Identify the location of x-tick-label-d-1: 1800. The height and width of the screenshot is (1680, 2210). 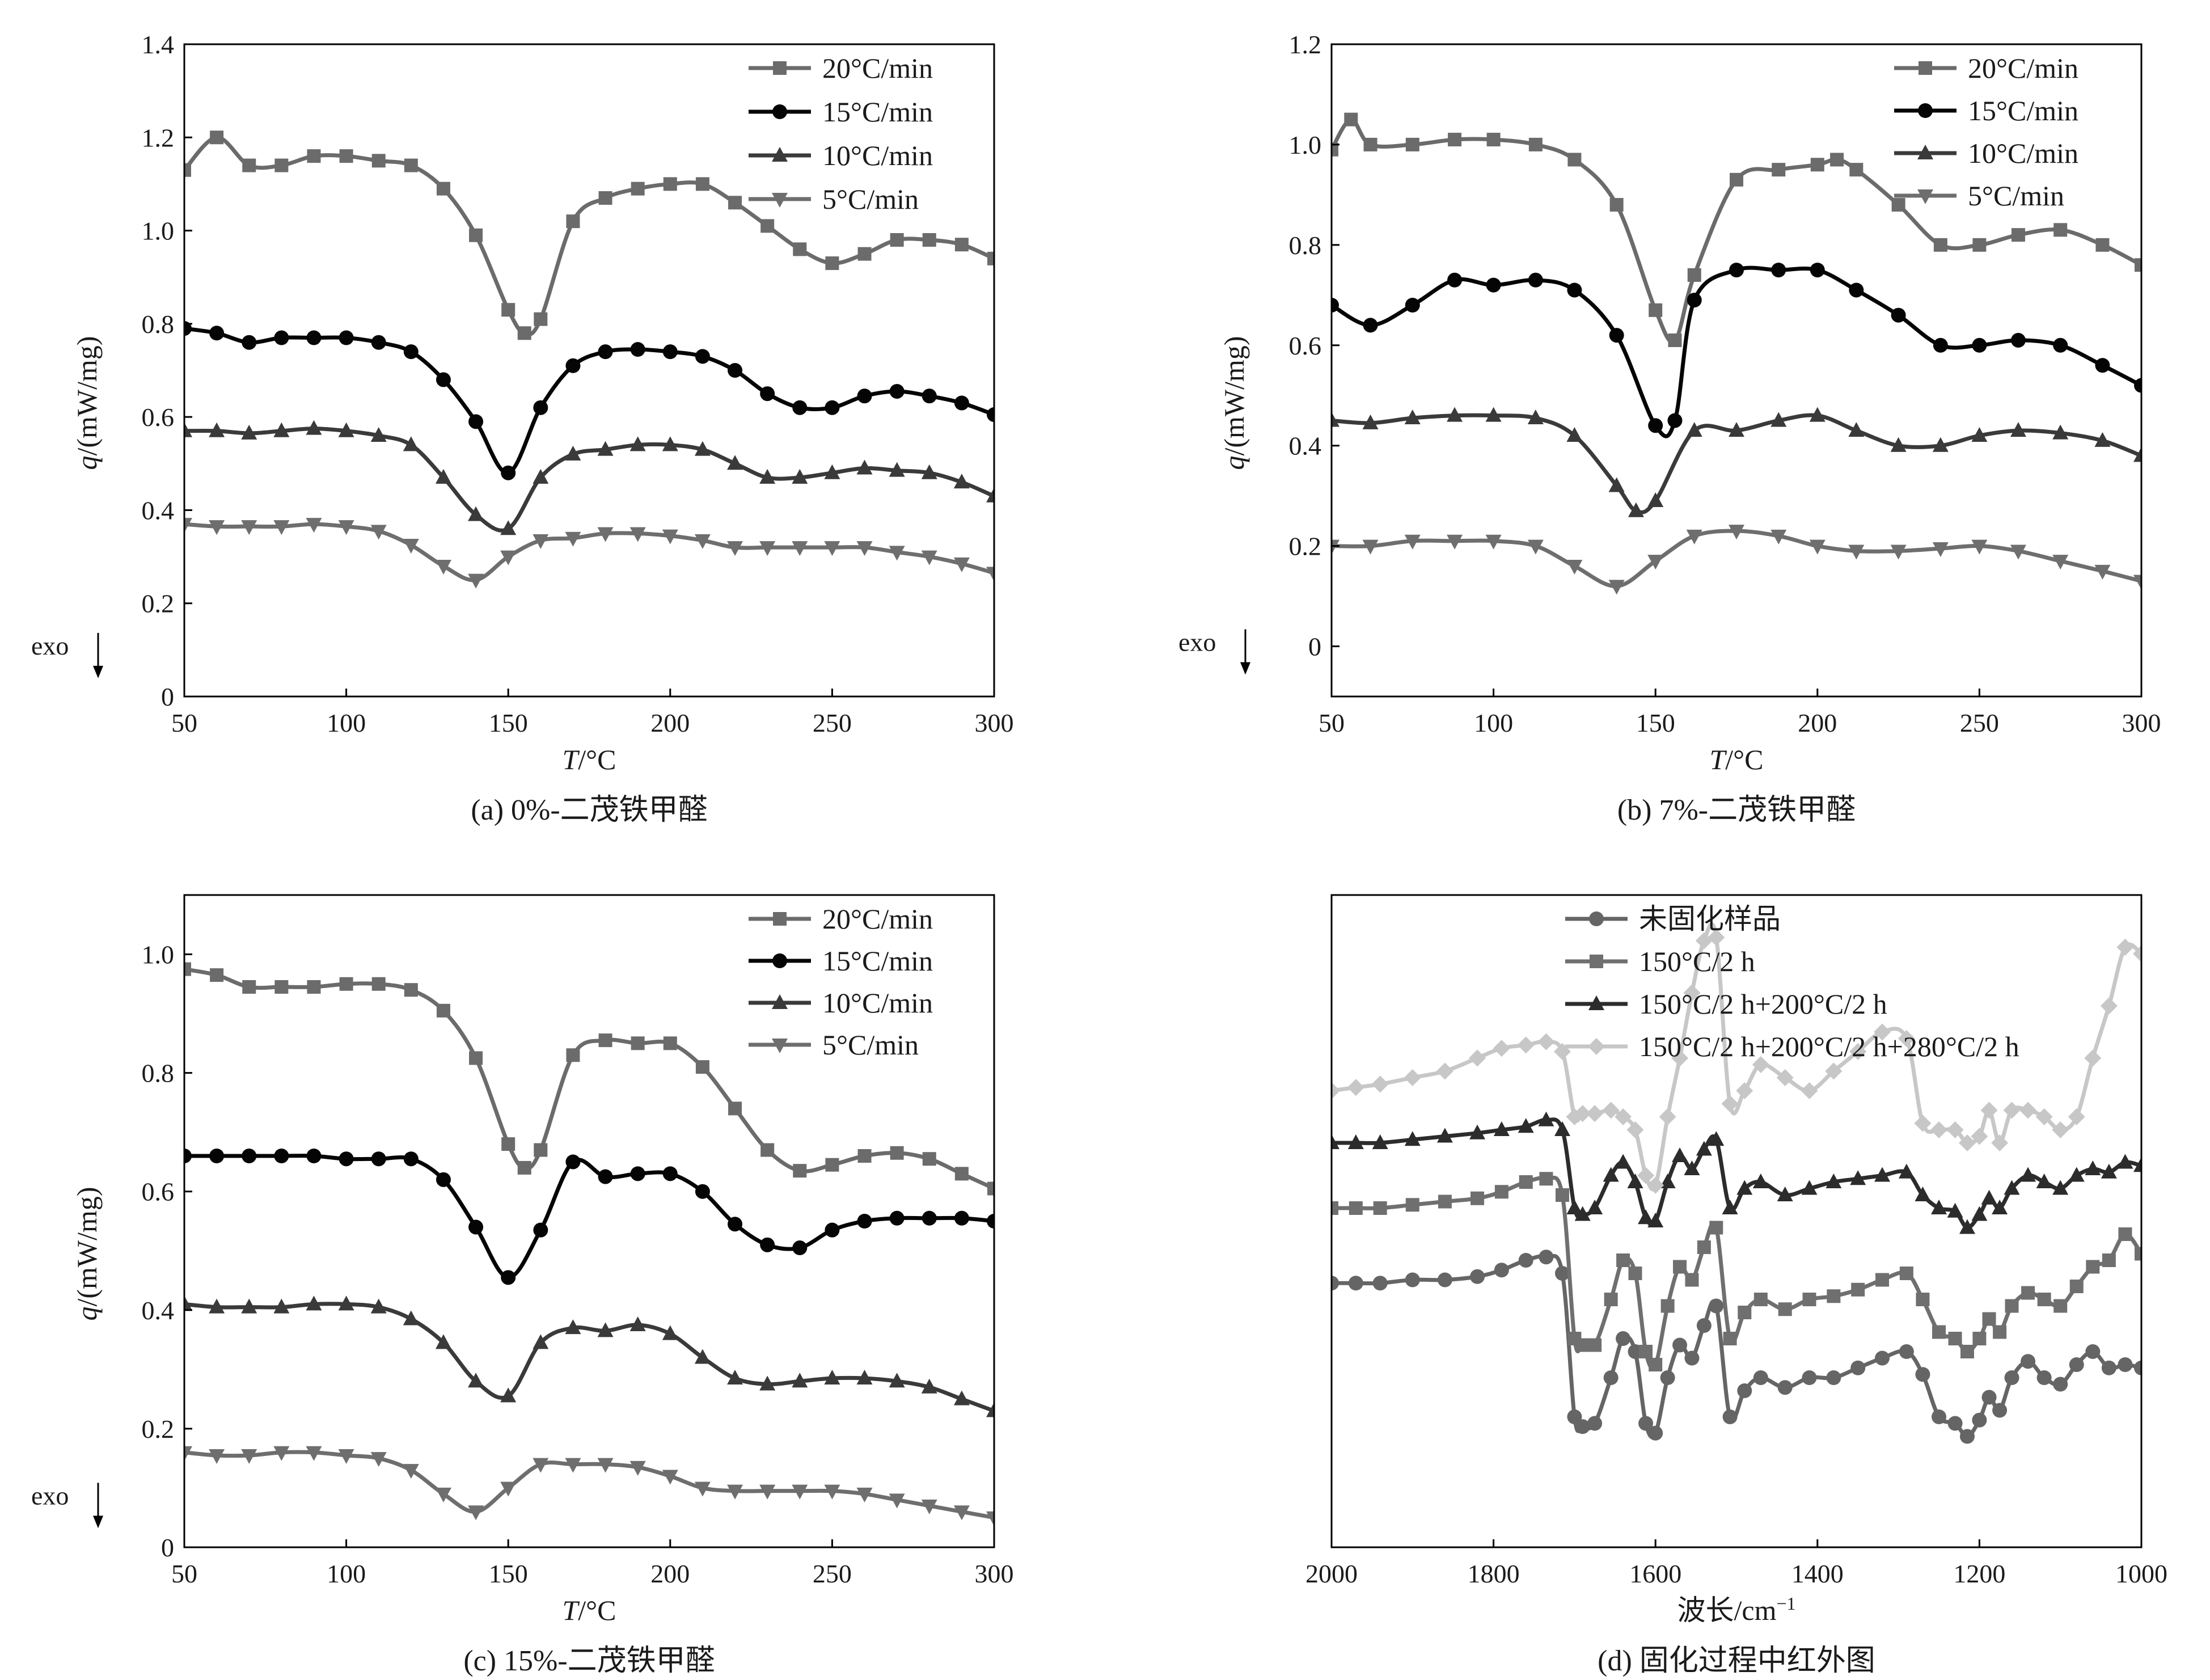
(1494, 1573).